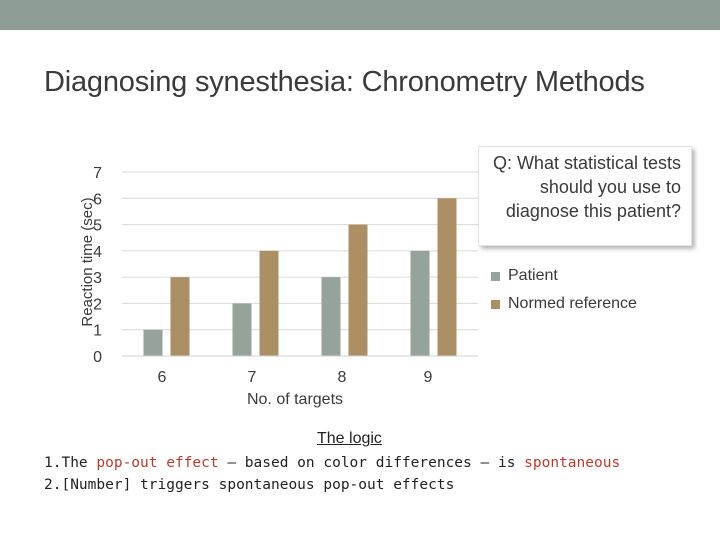  I want to click on legend-label-patient: Patient, so click(533, 275).